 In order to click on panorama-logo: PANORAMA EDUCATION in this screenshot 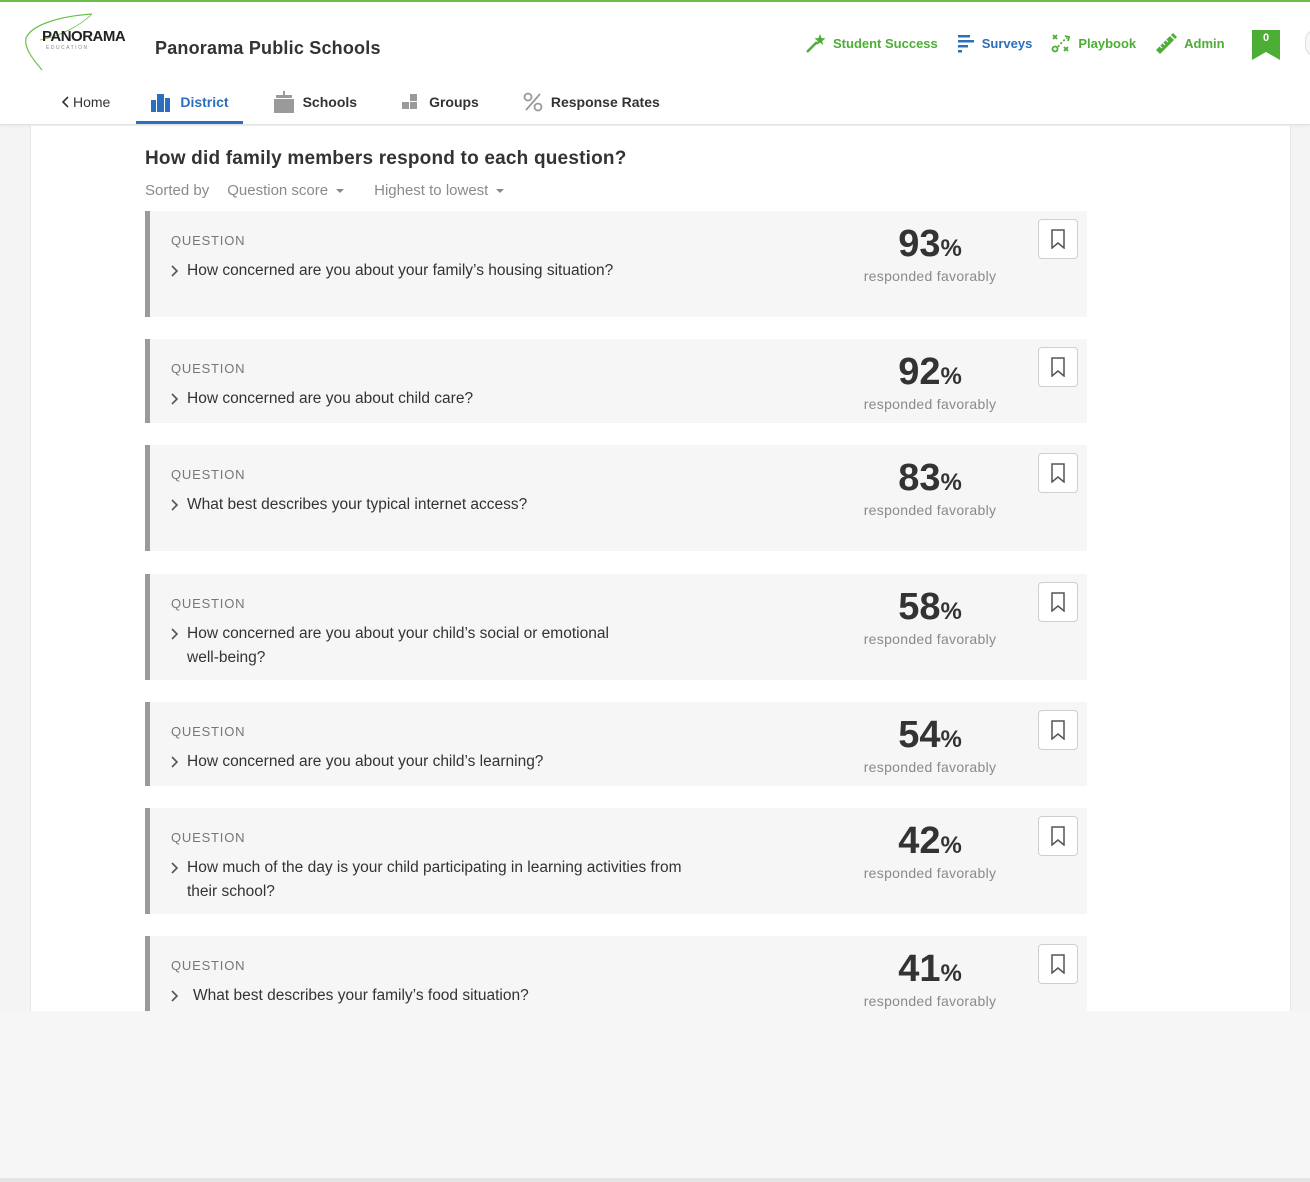, I will do `click(77, 42)`.